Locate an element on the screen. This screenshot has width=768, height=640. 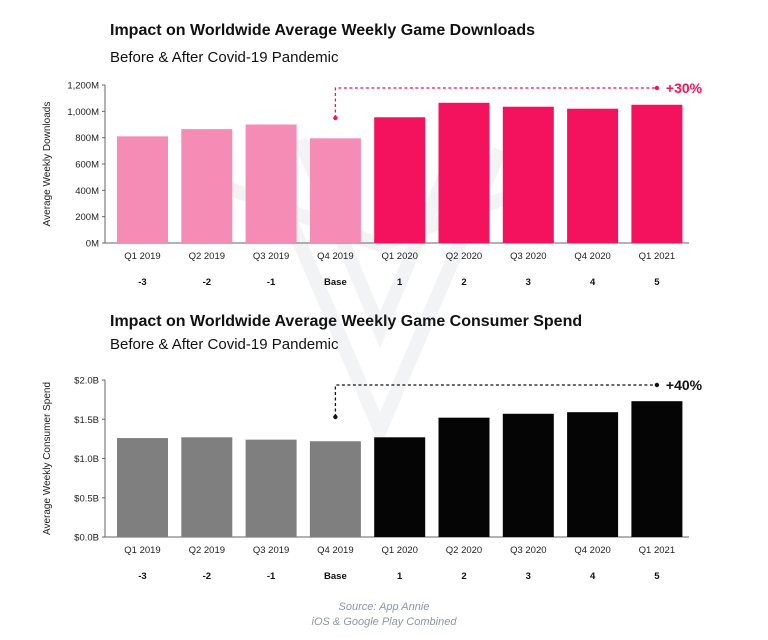
y-tick-label: $1.0B is located at coordinates (86, 459).